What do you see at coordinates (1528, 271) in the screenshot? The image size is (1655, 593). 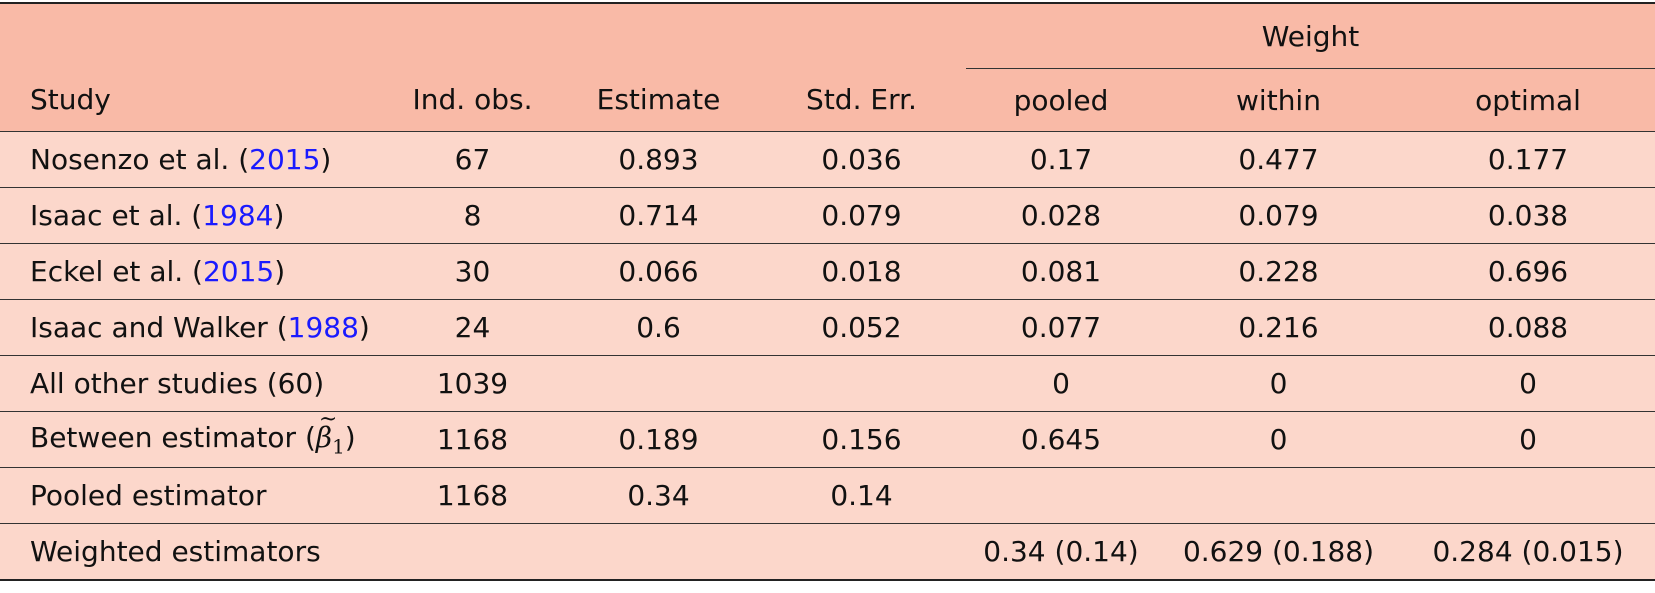 I see `optimal-weight-cell: 0.696` at bounding box center [1528, 271].